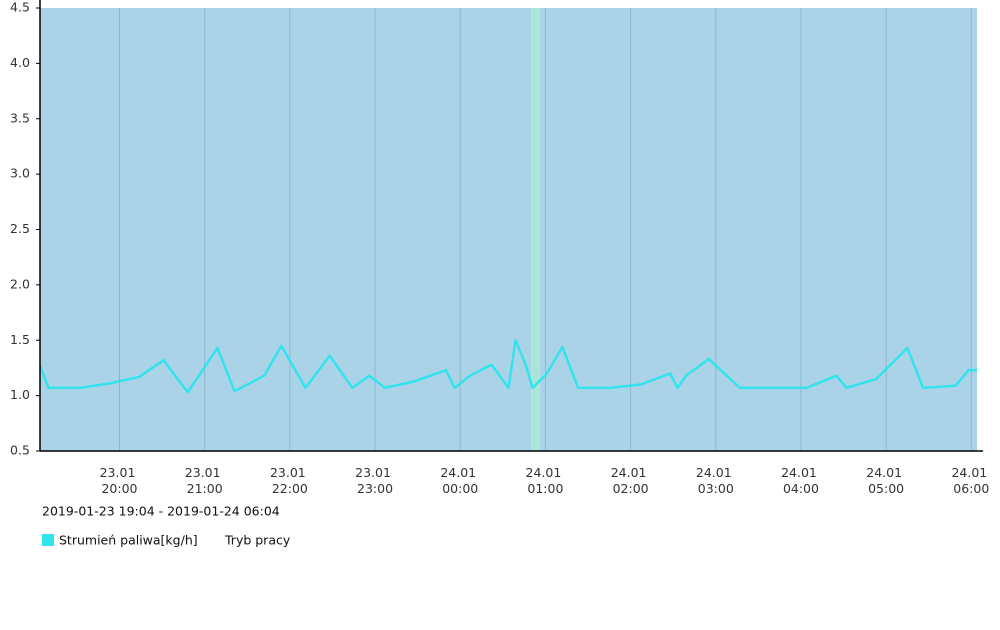 Image resolution: width=1000 pixels, height=630 pixels. What do you see at coordinates (20, 339) in the screenshot?
I see `y-tick-label: 1.5` at bounding box center [20, 339].